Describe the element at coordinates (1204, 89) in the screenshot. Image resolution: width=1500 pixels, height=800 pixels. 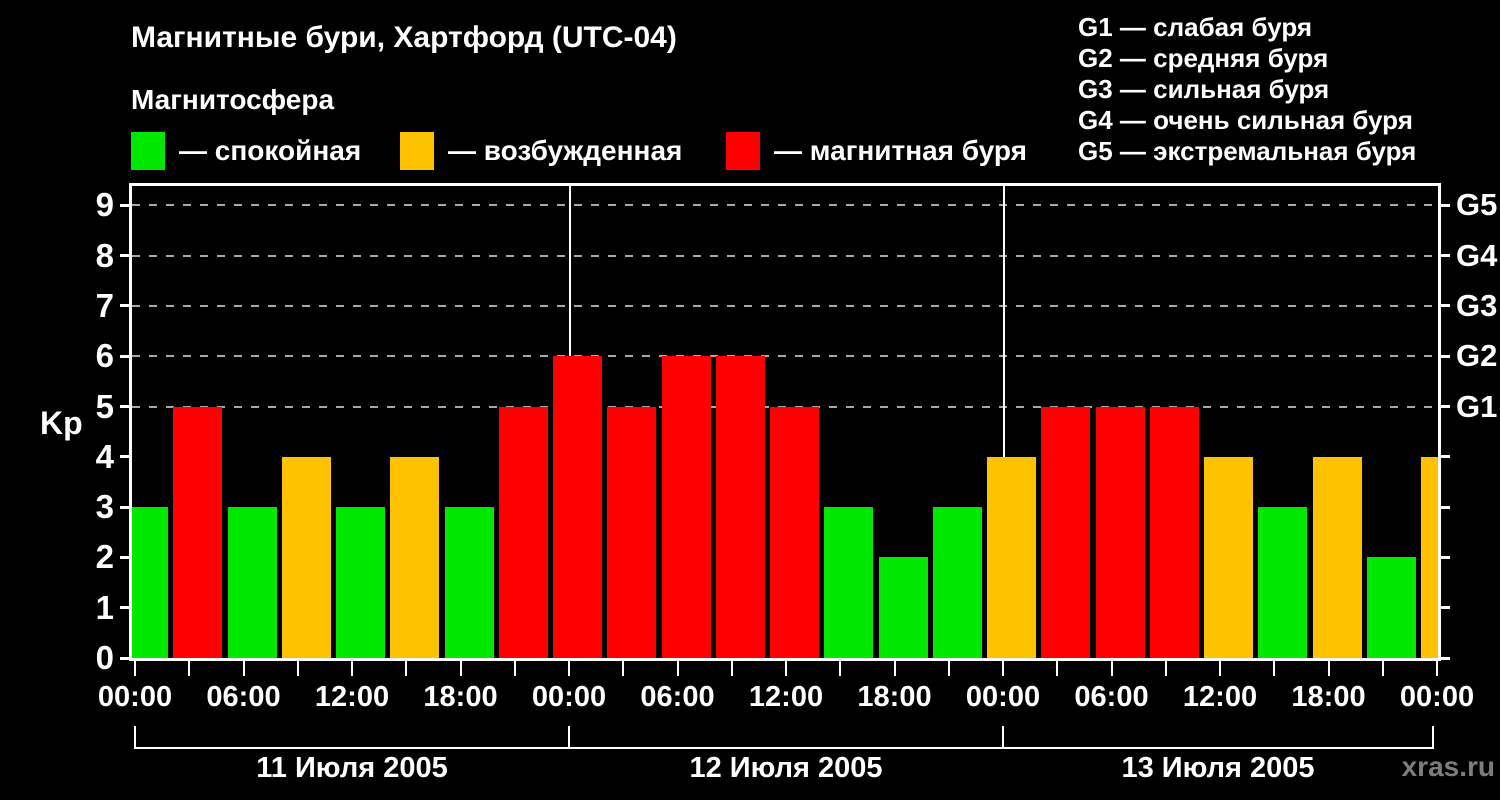
I see `g-legend-line-g3: G3 — сильная буря` at that location.